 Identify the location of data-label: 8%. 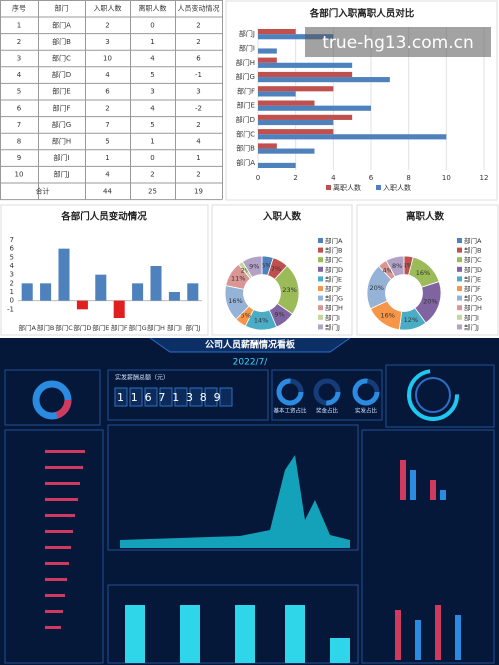
(397, 266).